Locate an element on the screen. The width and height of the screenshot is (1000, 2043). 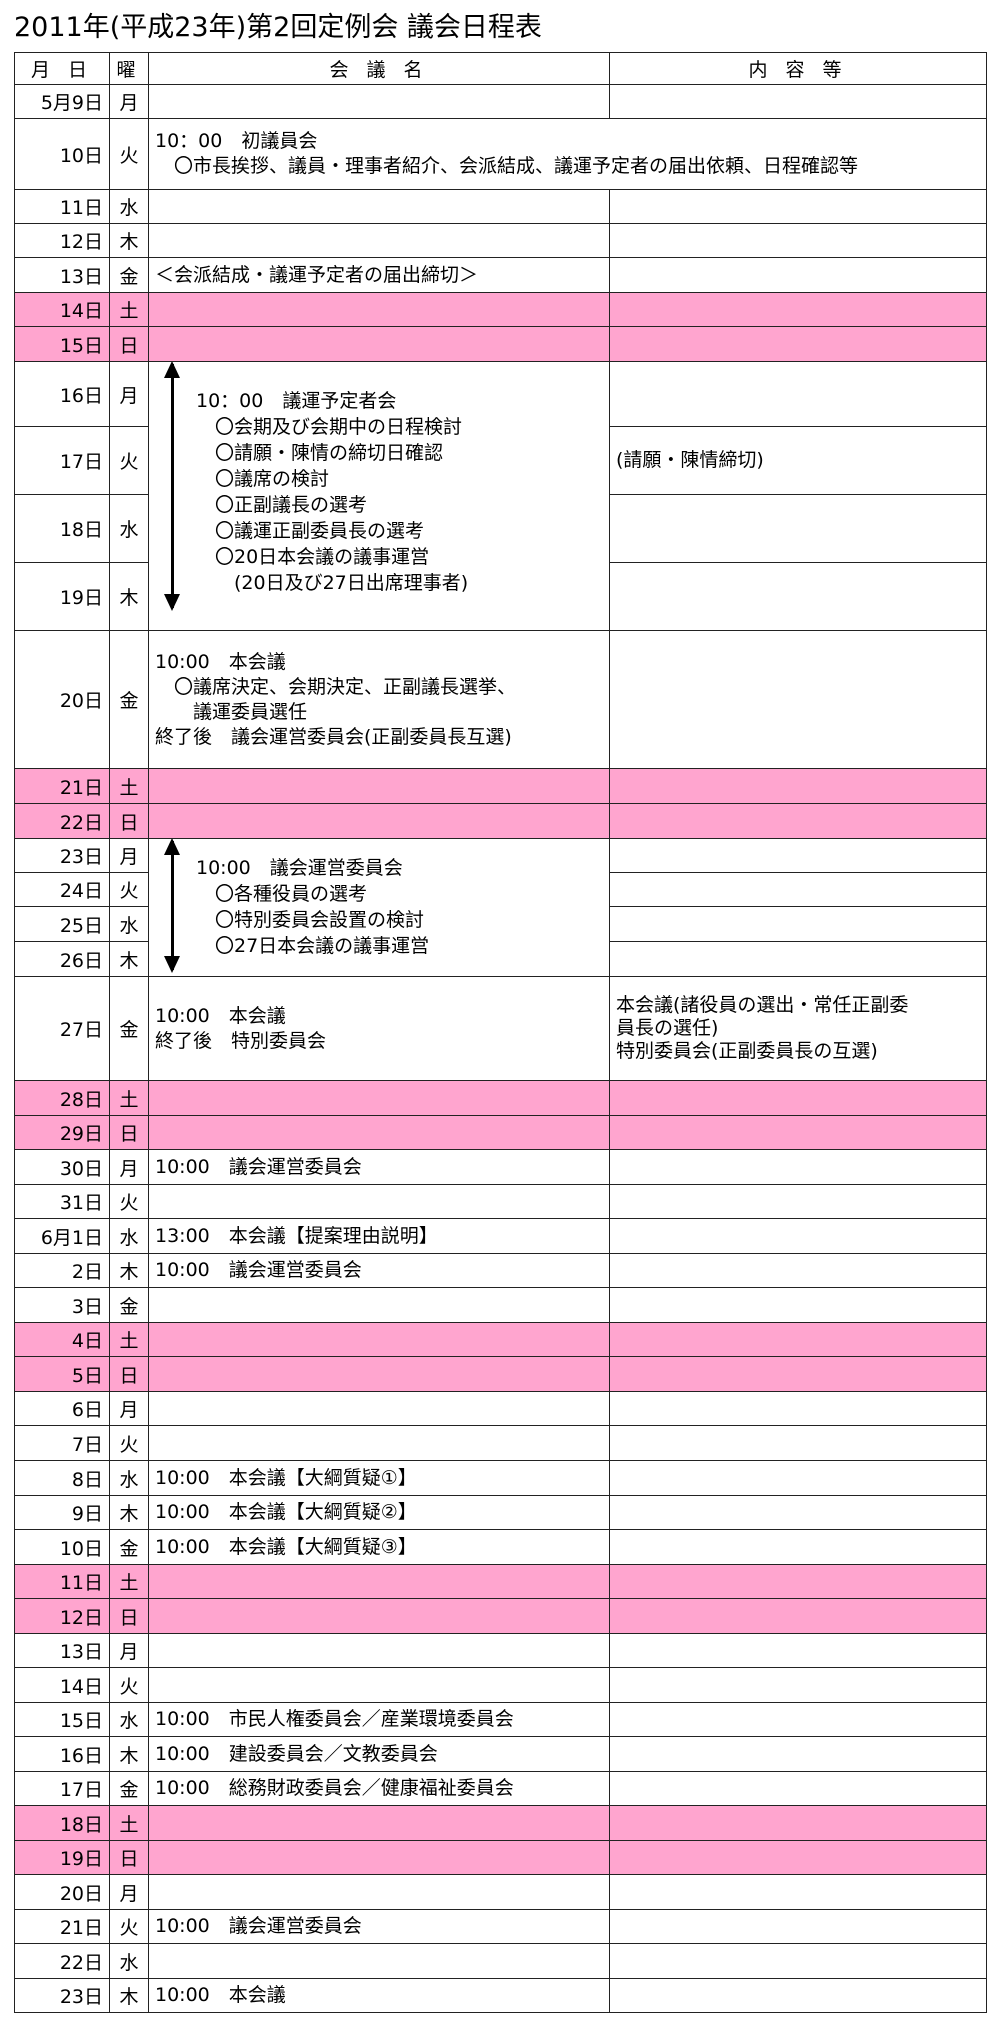
schedule-row: 11日土 is located at coordinates (500, 1581).